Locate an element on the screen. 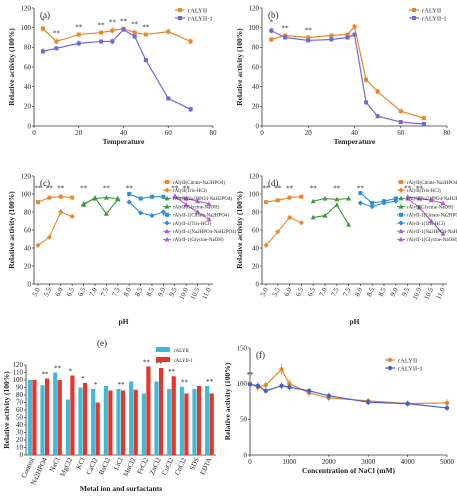  y-tick-label: 70 is located at coordinates (20, 402).